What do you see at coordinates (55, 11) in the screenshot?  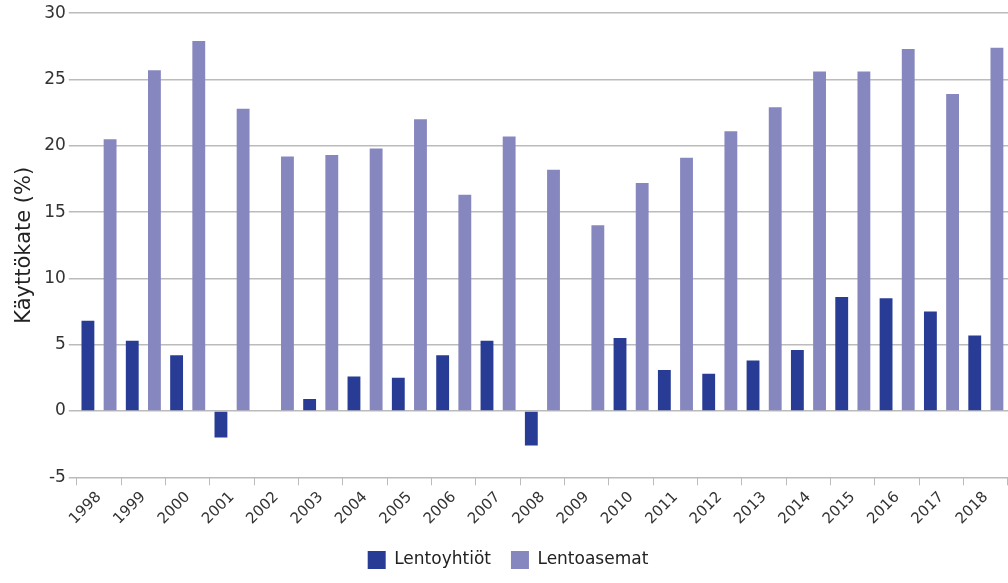 I see `y-tick-label: 30` at bounding box center [55, 11].